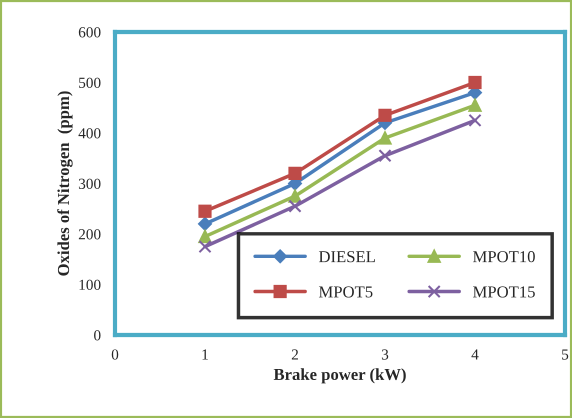 The image size is (572, 418). What do you see at coordinates (90, 83) in the screenshot?
I see `y-tick-label: 500` at bounding box center [90, 83].